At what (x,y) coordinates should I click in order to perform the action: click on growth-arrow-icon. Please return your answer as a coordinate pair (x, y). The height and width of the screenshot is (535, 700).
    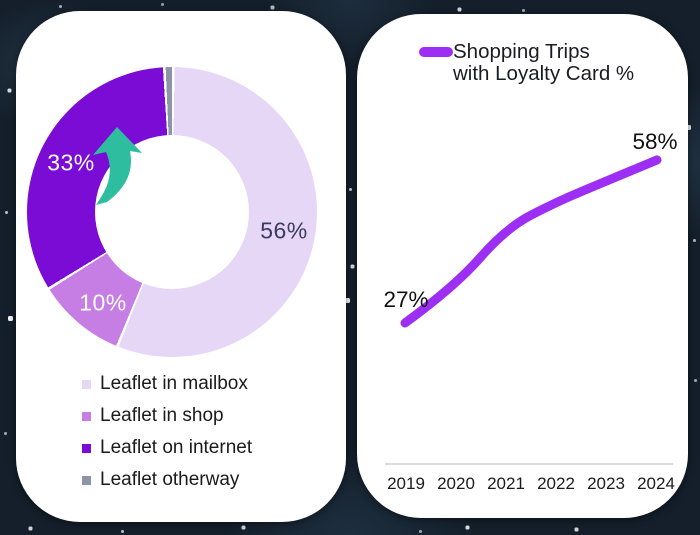
    Looking at the image, I should click on (117, 166).